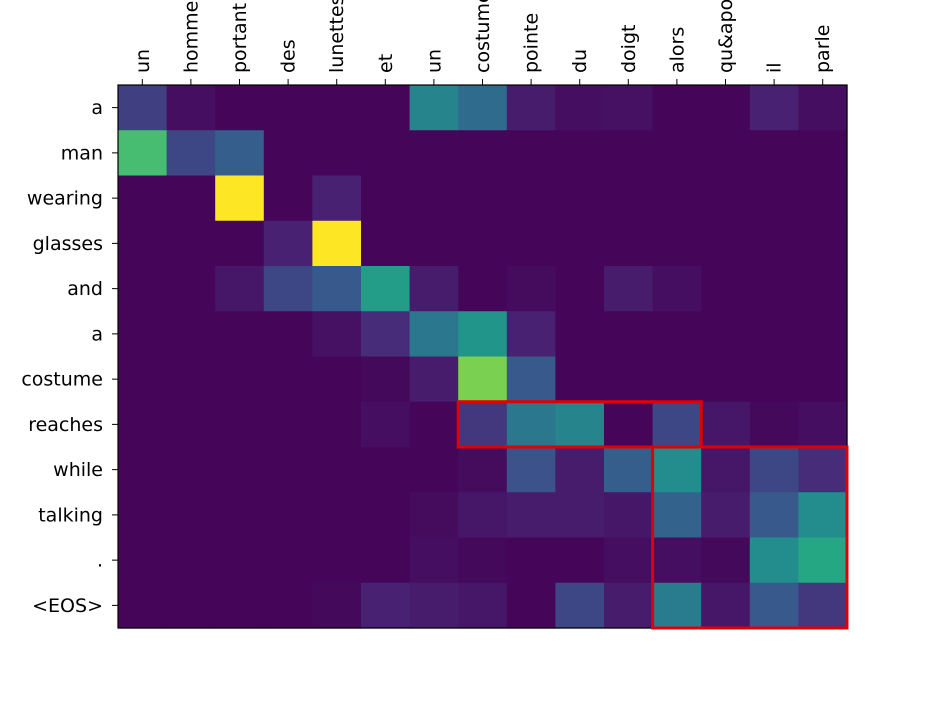  What do you see at coordinates (629, 49) in the screenshot?
I see `x-tick-label: doigt` at bounding box center [629, 49].